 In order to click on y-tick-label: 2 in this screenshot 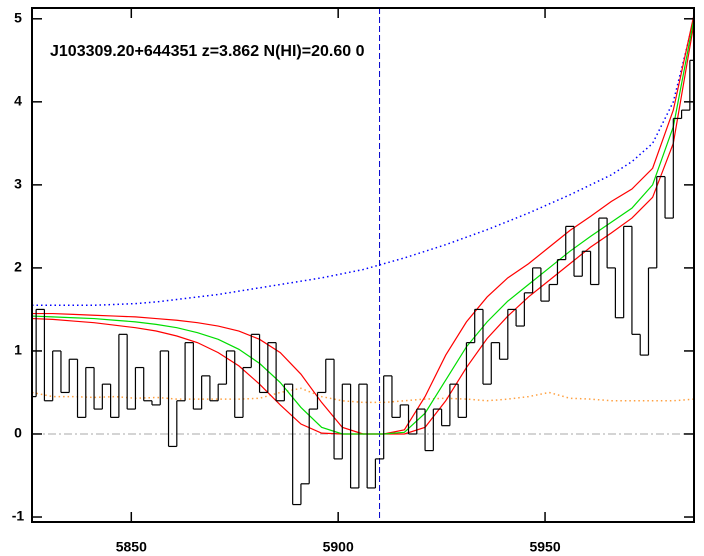, I will do `click(18, 267)`.